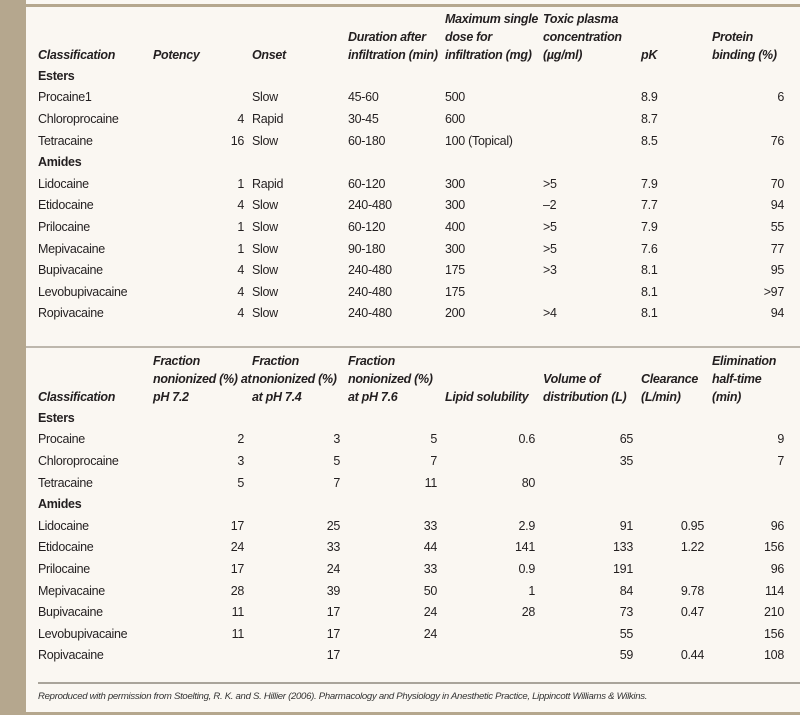  What do you see at coordinates (336, 482) in the screenshot?
I see `table-cell: 7` at bounding box center [336, 482].